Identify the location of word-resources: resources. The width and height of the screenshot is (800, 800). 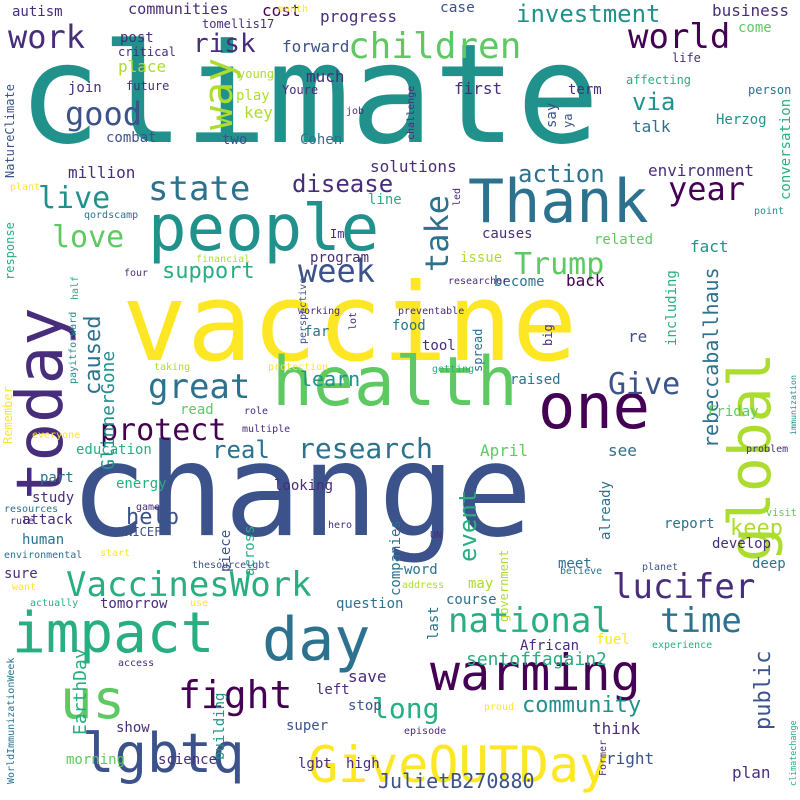
(31, 509).